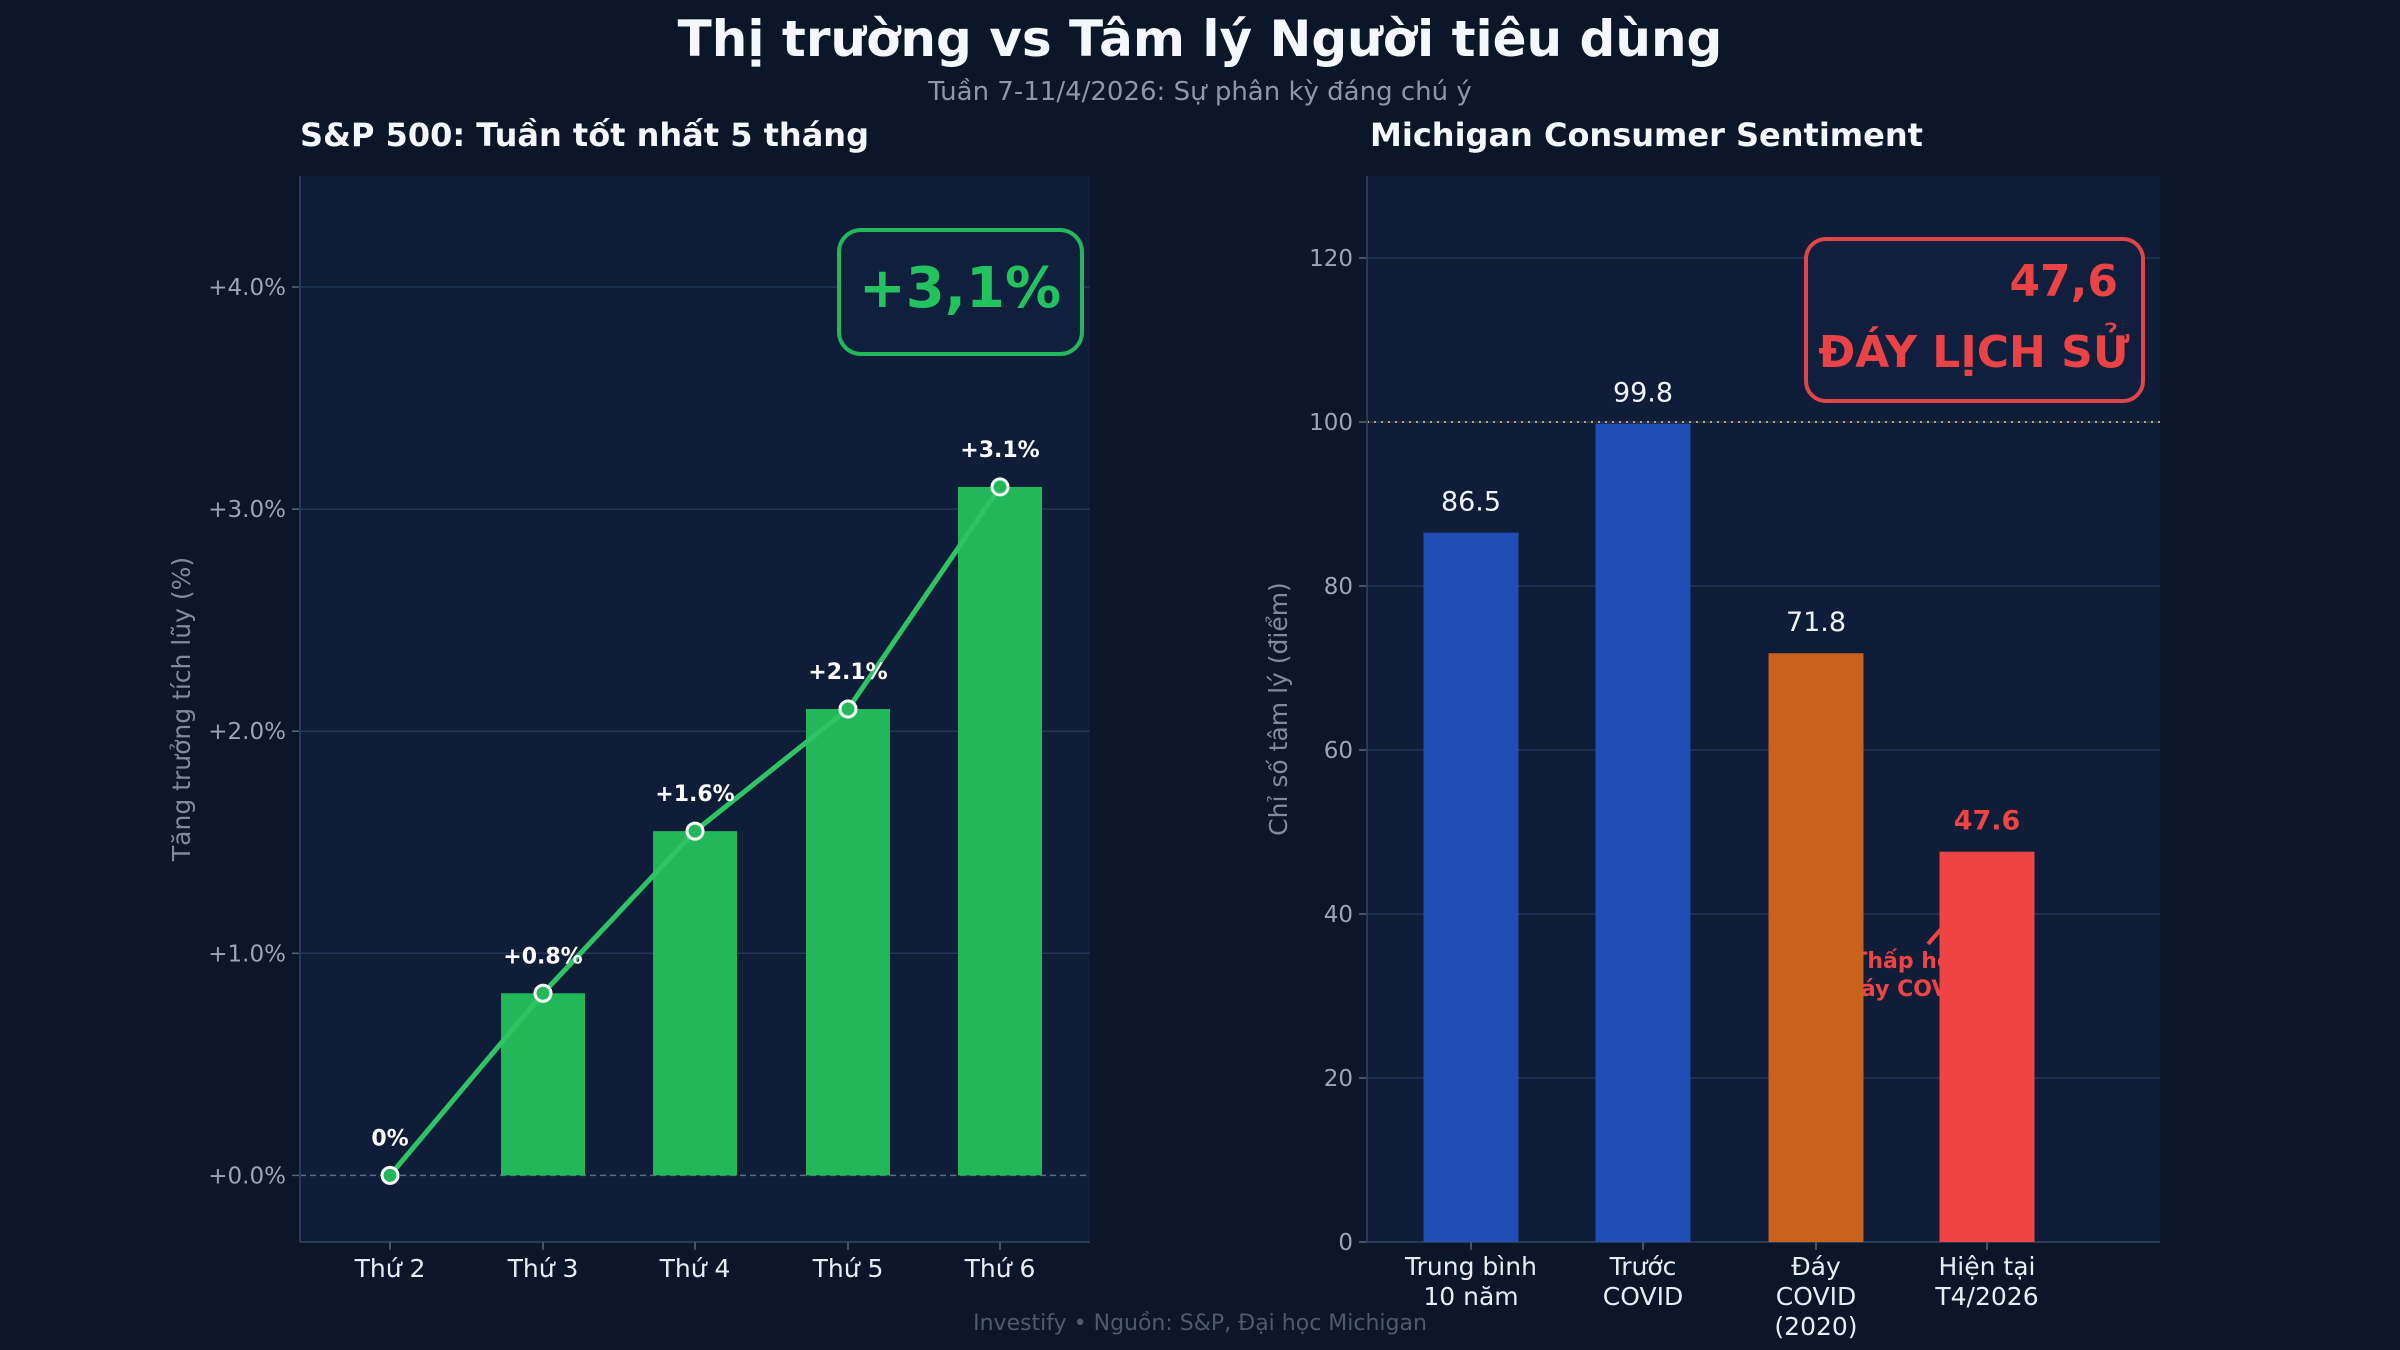 The width and height of the screenshot is (2400, 1350). I want to click on y-tick-label: 100, so click(1331, 423).